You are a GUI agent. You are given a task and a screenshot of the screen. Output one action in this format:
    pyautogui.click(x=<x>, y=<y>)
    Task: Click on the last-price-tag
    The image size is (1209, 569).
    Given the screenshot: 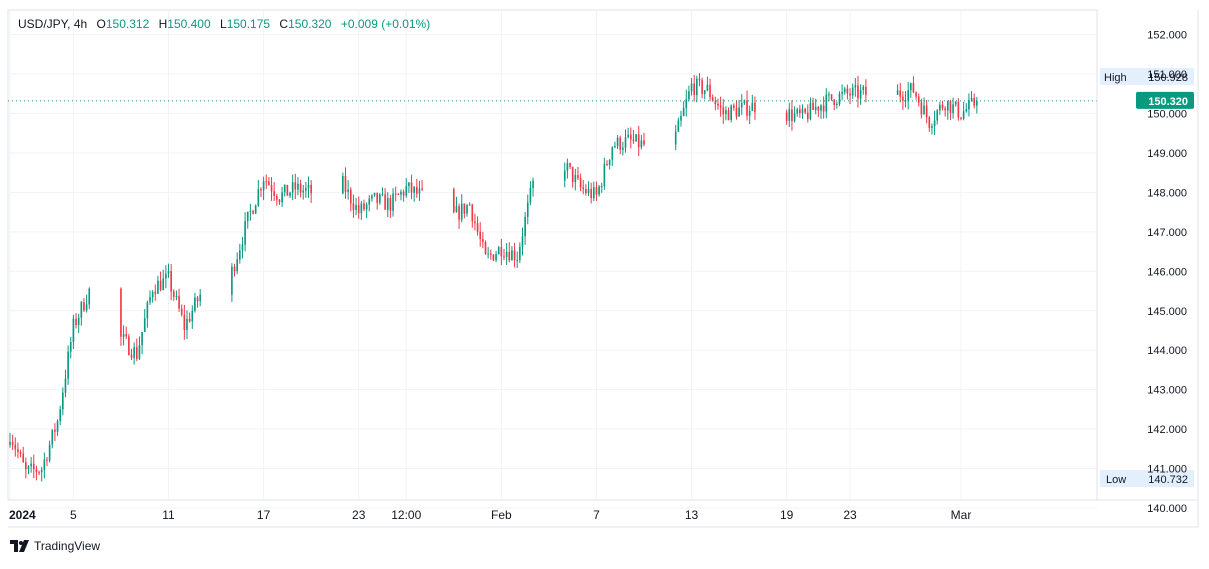 What is the action you would take?
    pyautogui.click(x=1165, y=100)
    